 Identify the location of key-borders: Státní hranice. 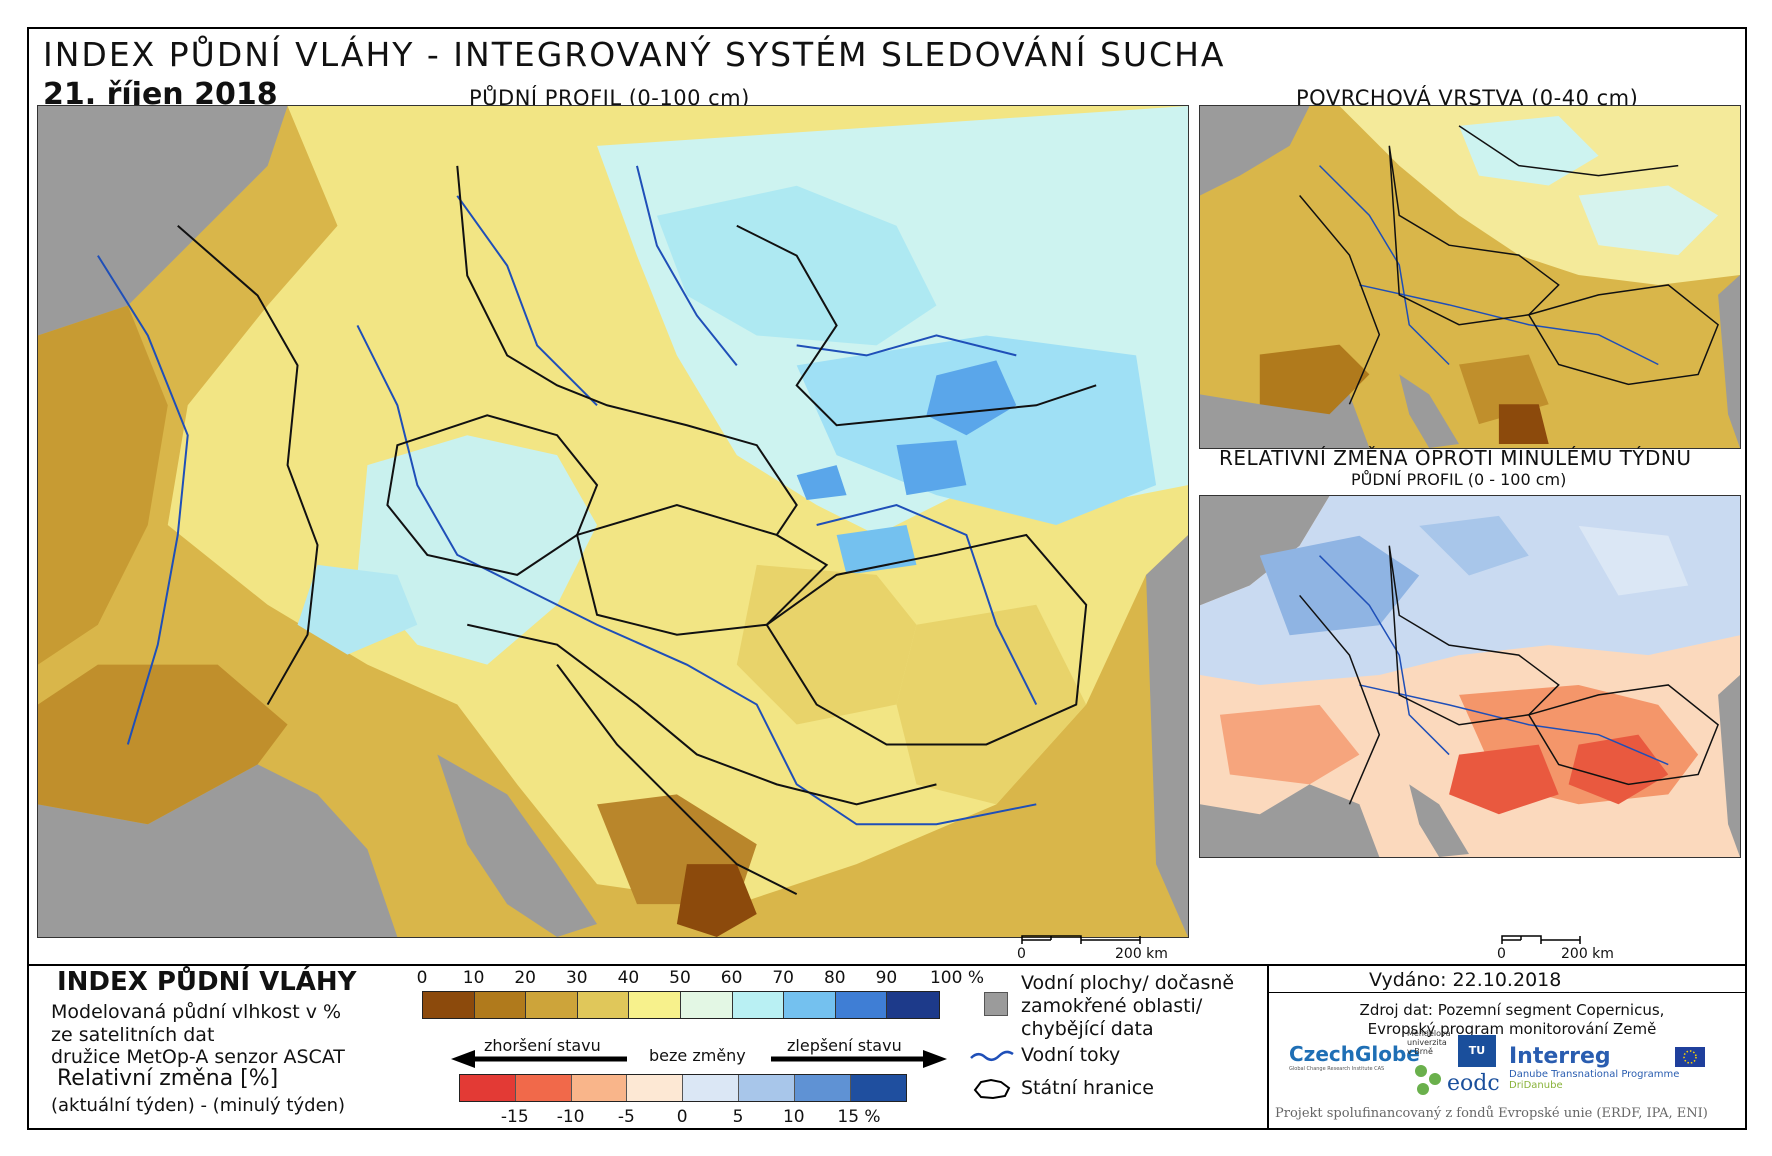
(1087, 1088).